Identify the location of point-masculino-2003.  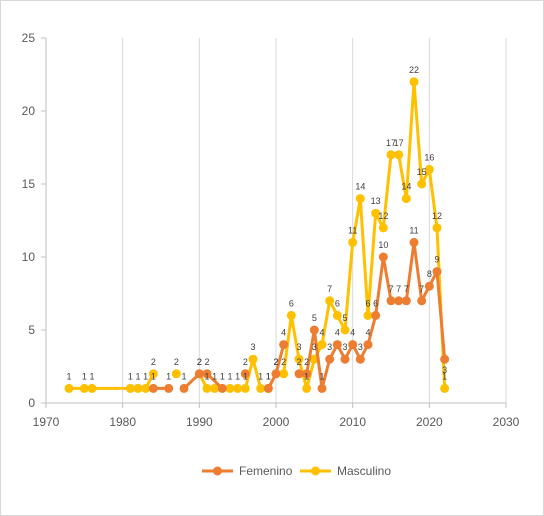
(299, 359).